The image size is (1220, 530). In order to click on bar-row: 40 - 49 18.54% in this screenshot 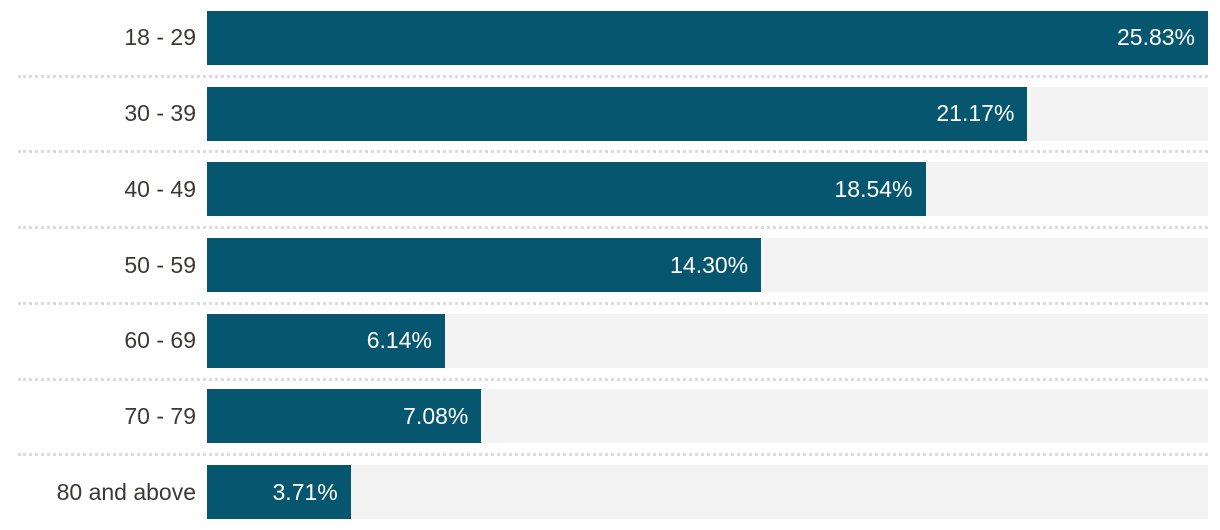, I will do `click(610, 188)`.